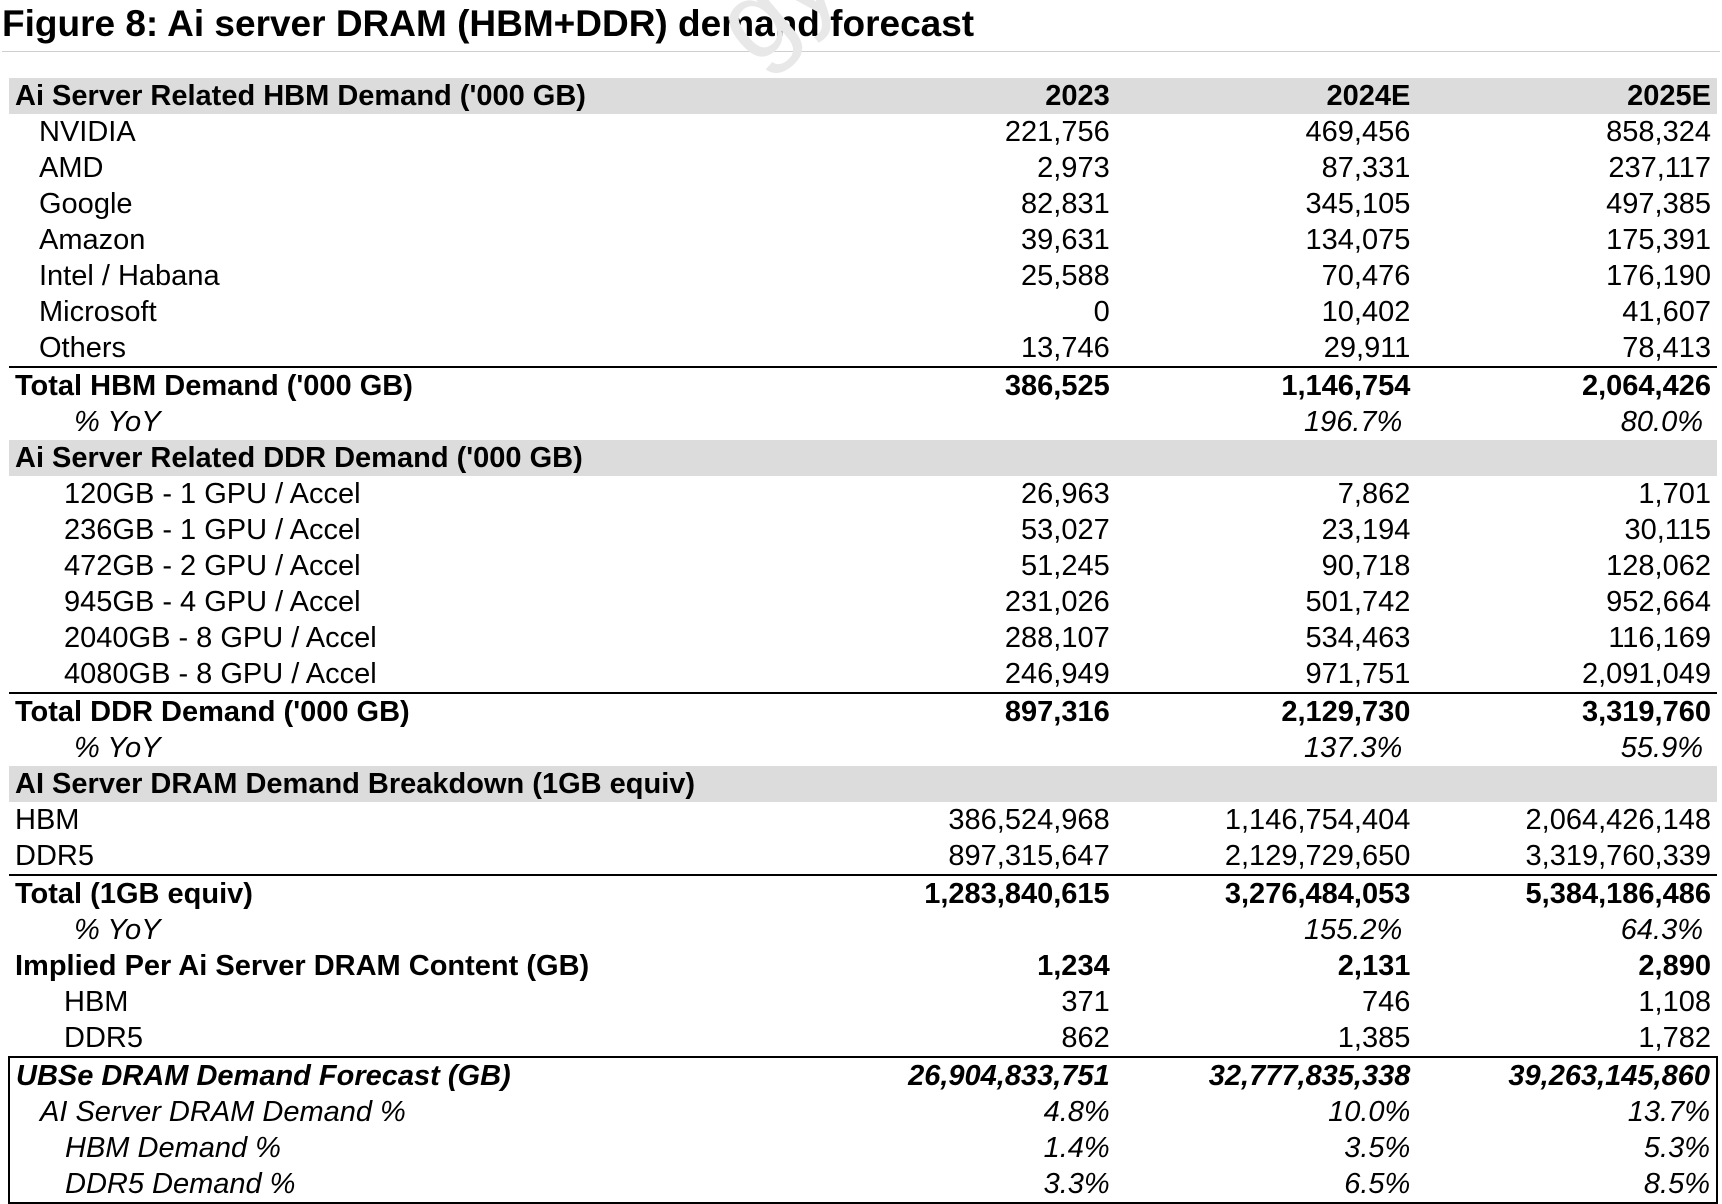 This screenshot has height=1204, width=1722. I want to click on cell-value: 1,283,840,615, so click(1002, 893).